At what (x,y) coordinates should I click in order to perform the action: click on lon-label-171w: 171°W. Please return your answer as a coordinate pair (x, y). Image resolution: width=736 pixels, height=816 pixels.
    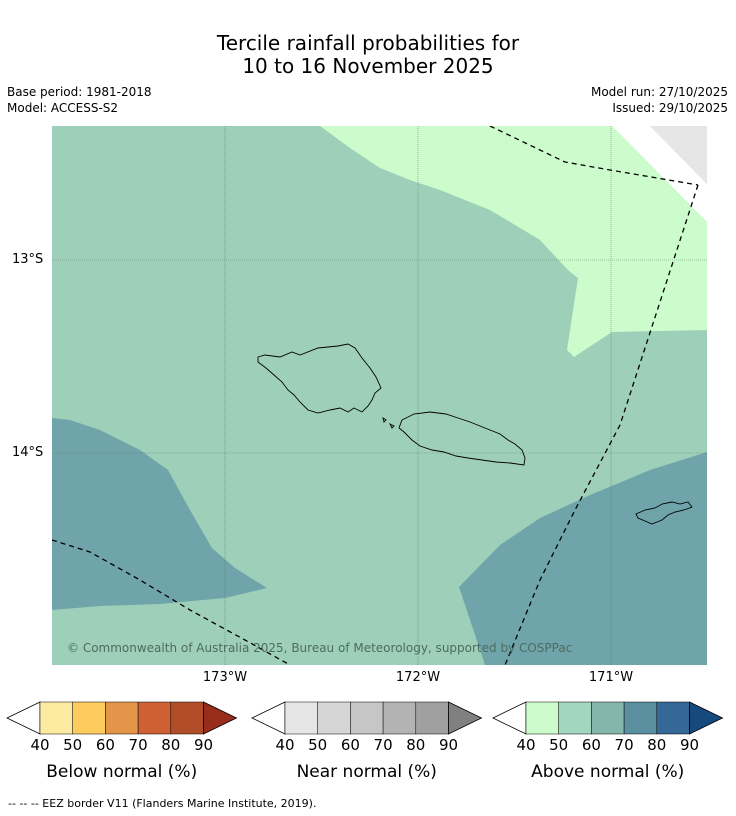
    Looking at the image, I should click on (611, 677).